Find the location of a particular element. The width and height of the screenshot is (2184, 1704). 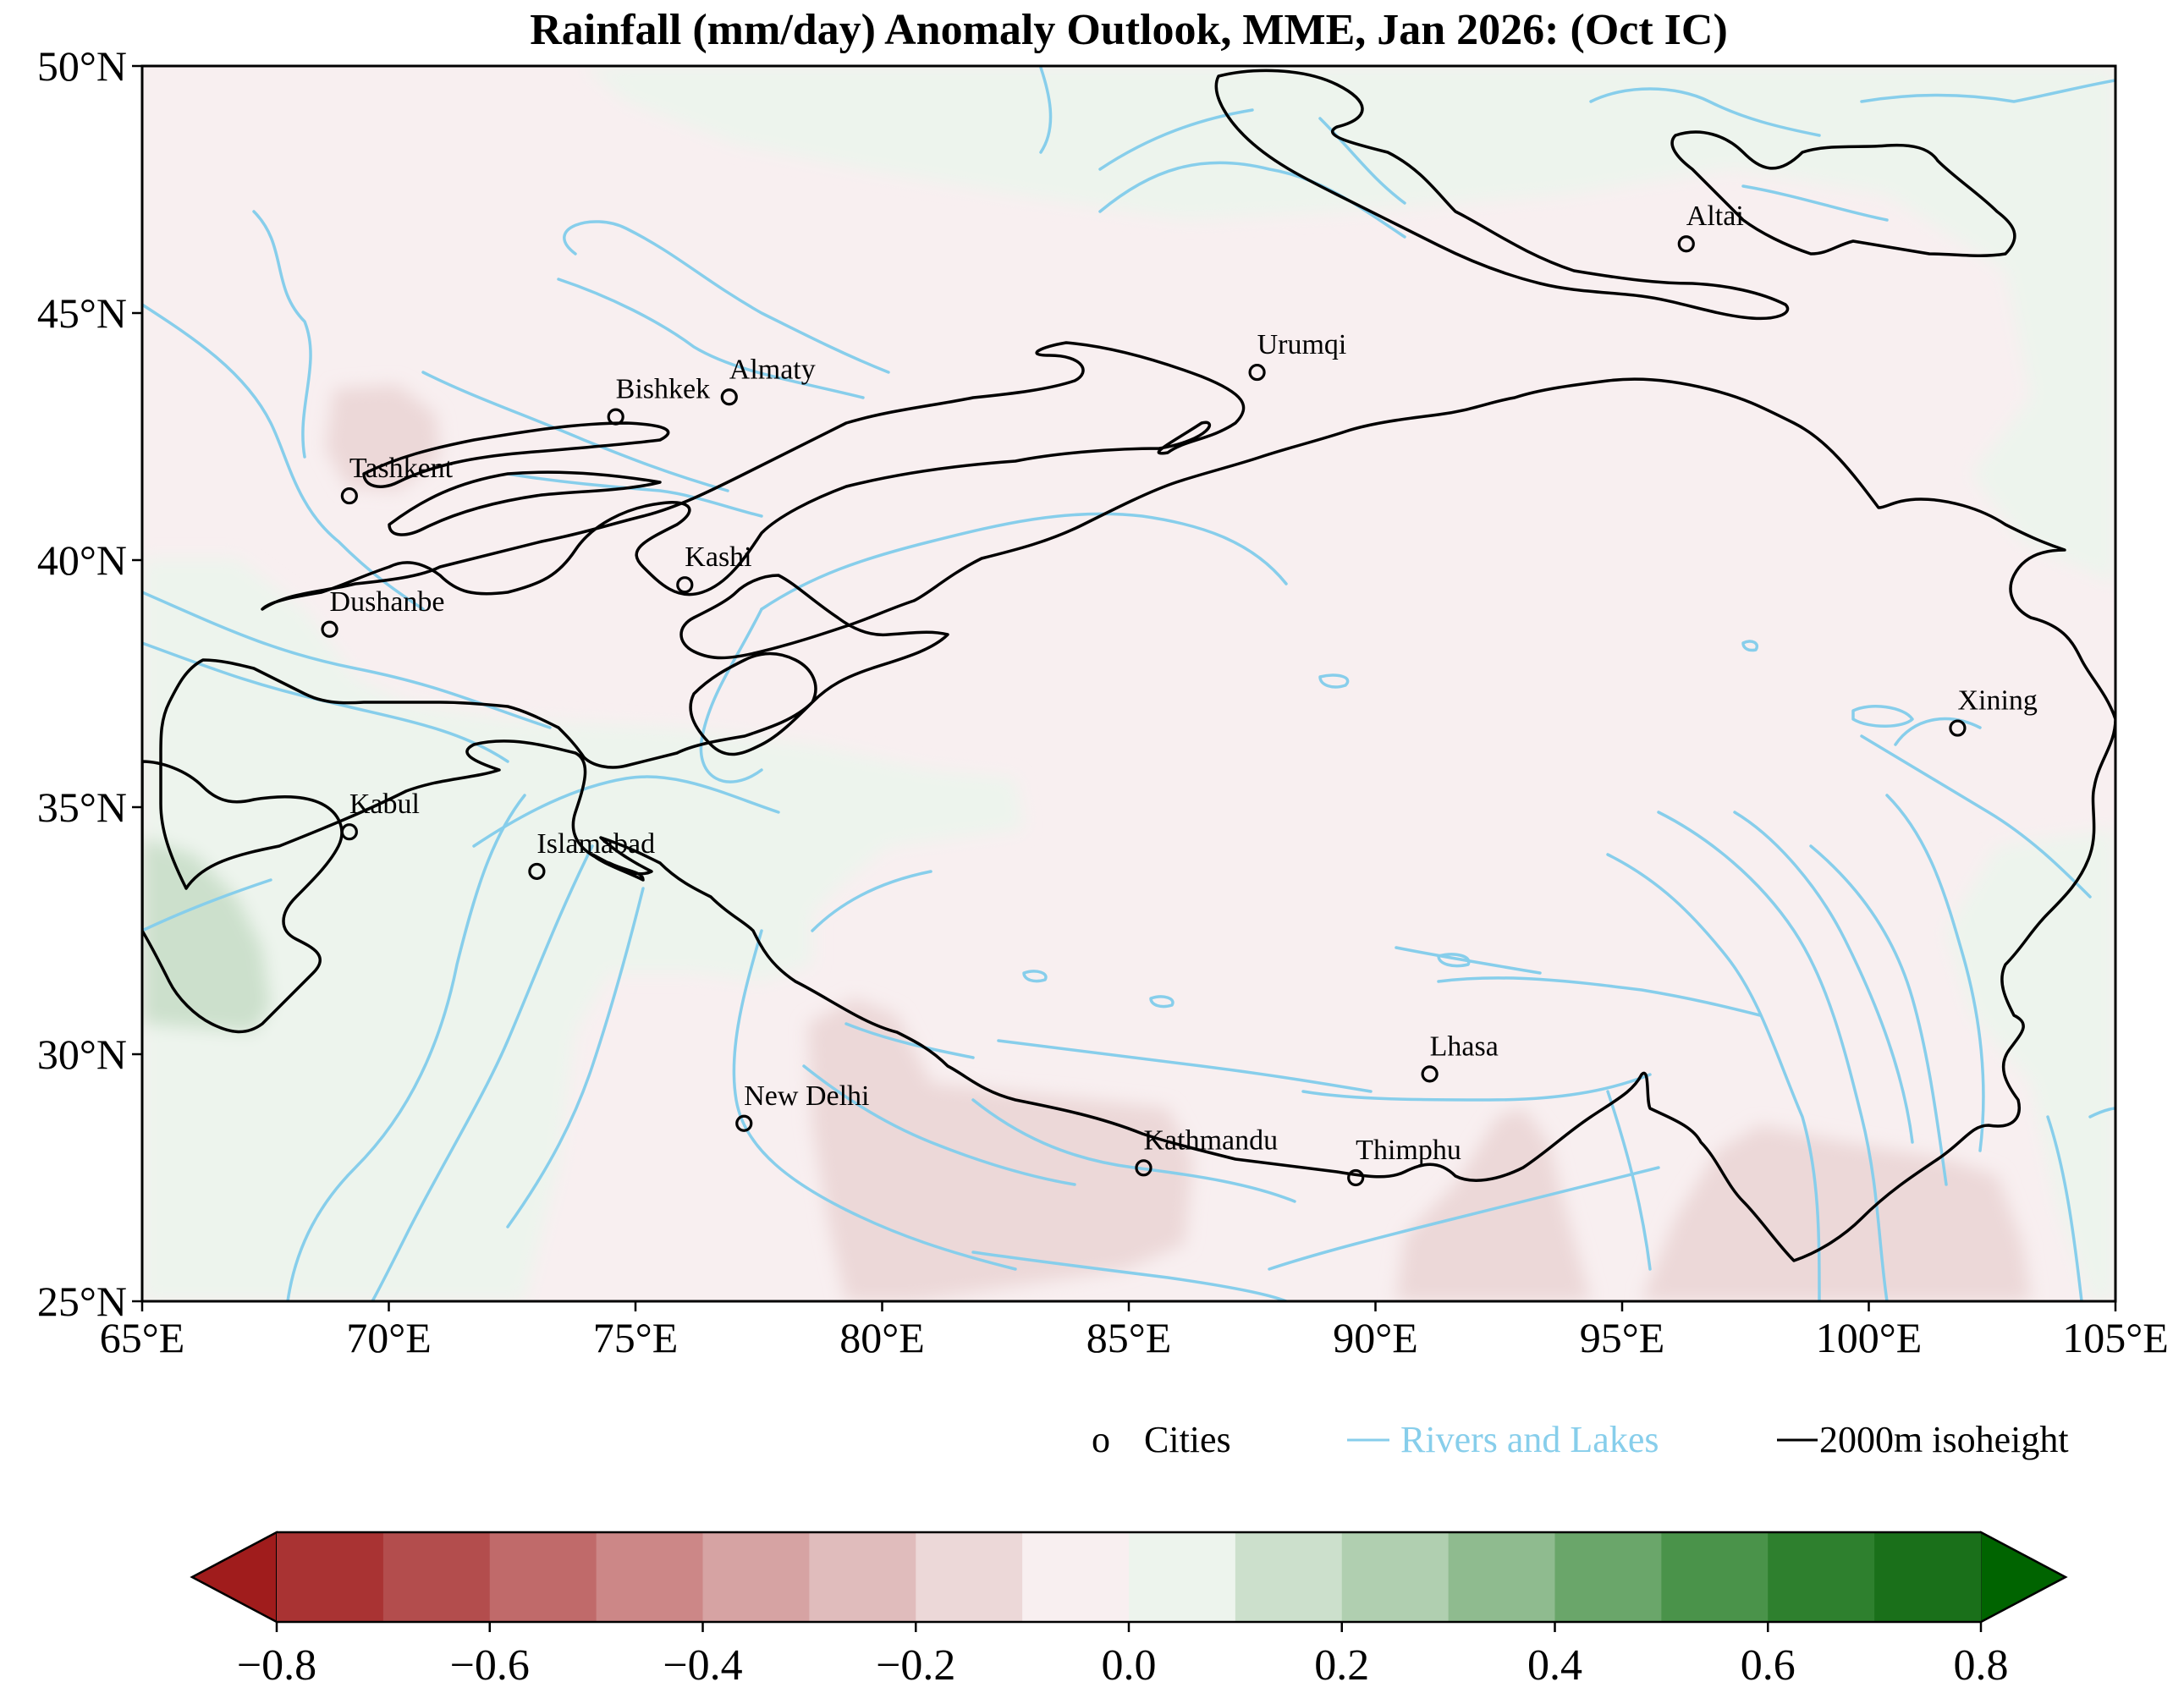

x-tick-label: 65°E is located at coordinates (142, 1337).